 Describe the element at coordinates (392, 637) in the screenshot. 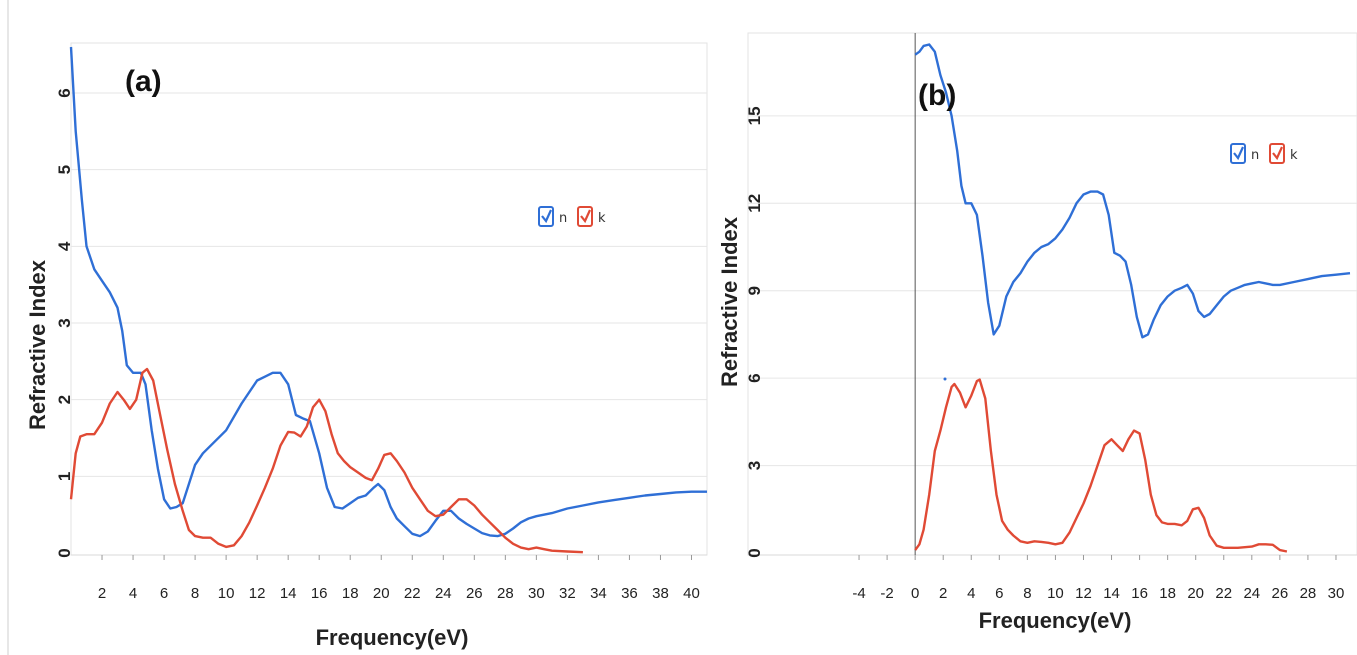

I see `panel-a-x-axis-title: Frequency(eV)` at that location.